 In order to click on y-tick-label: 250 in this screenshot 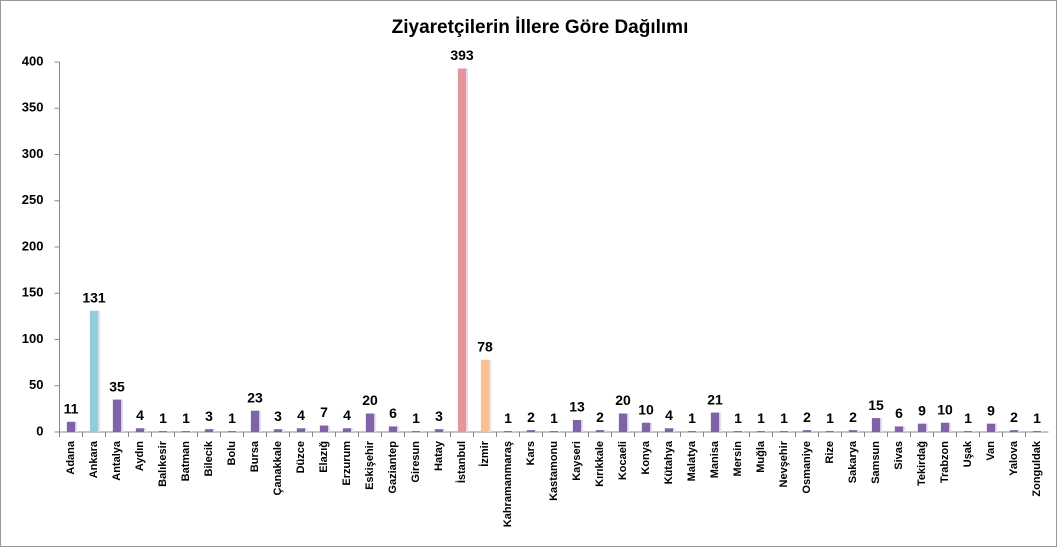, I will do `click(33, 199)`.